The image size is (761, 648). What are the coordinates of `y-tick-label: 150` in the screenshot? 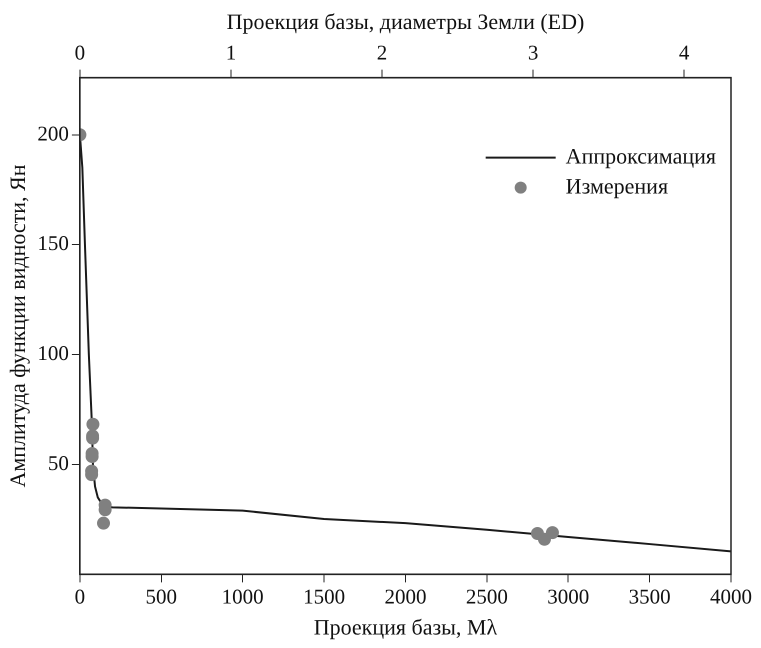 It's located at (53, 243).